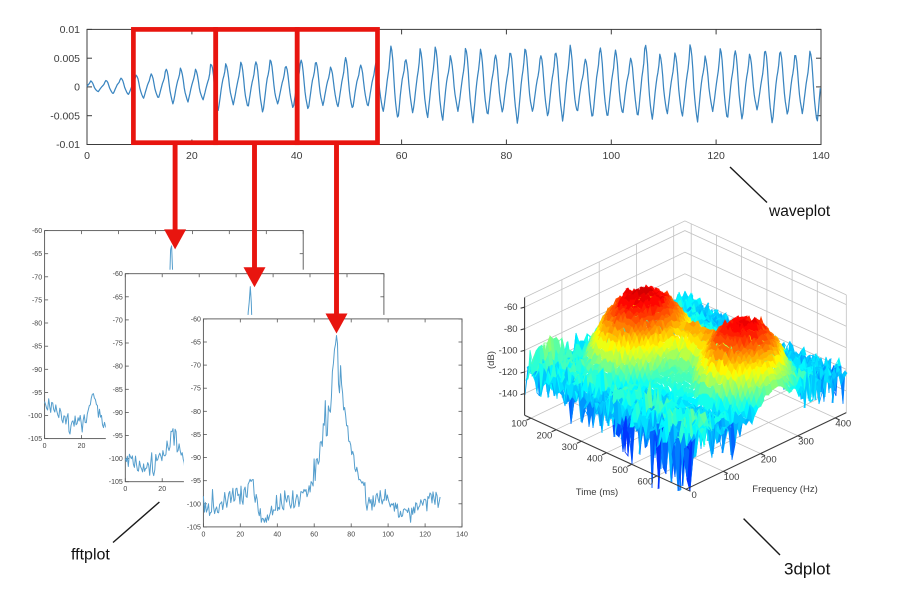 Image resolution: width=900 pixels, height=602 pixels. Describe the element at coordinates (620, 470) in the screenshot. I see `svg-text: 500` at that location.